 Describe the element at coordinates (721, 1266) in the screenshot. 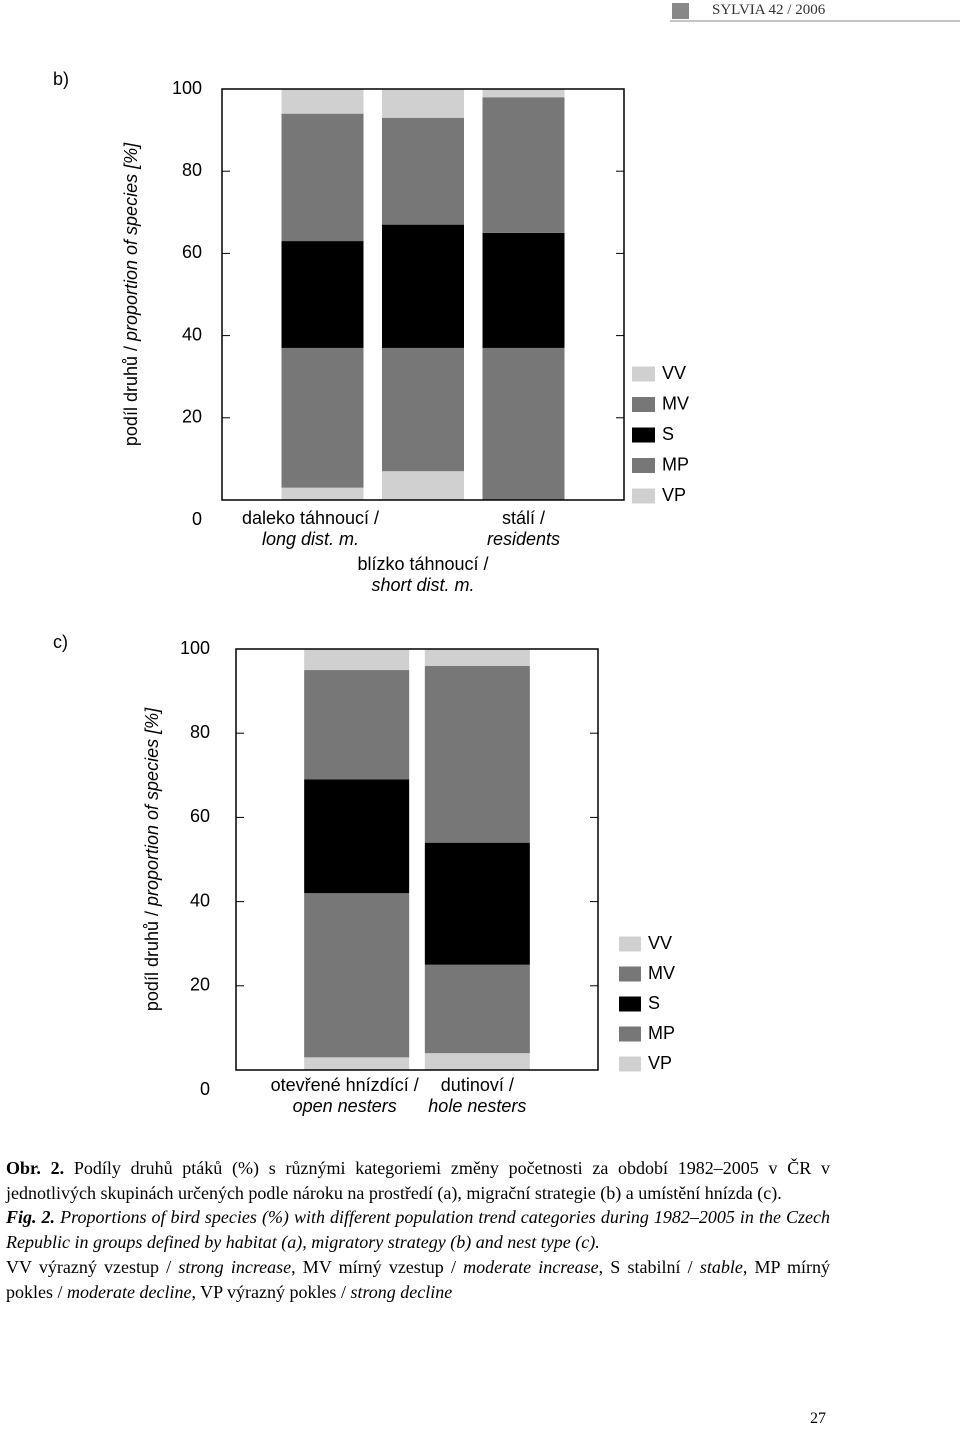

I see `caption-key-part: stable` at that location.